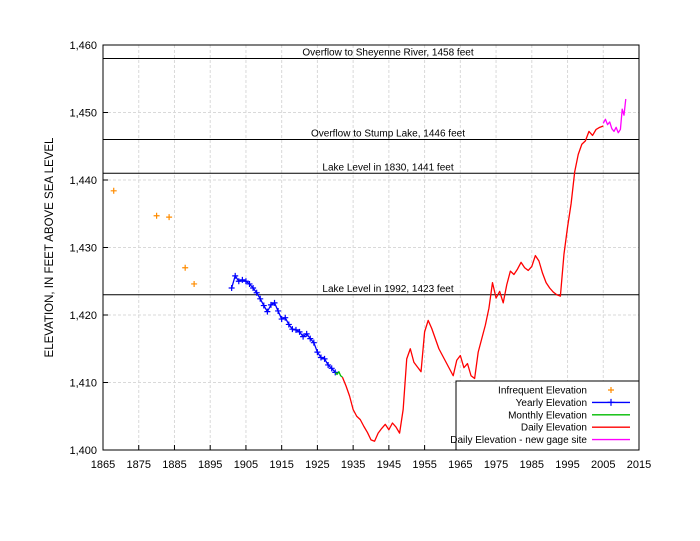 Image resolution: width=700 pixels, height=541 pixels. Describe the element at coordinates (210, 465) in the screenshot. I see `x-tick-label-1895: 1895` at that location.